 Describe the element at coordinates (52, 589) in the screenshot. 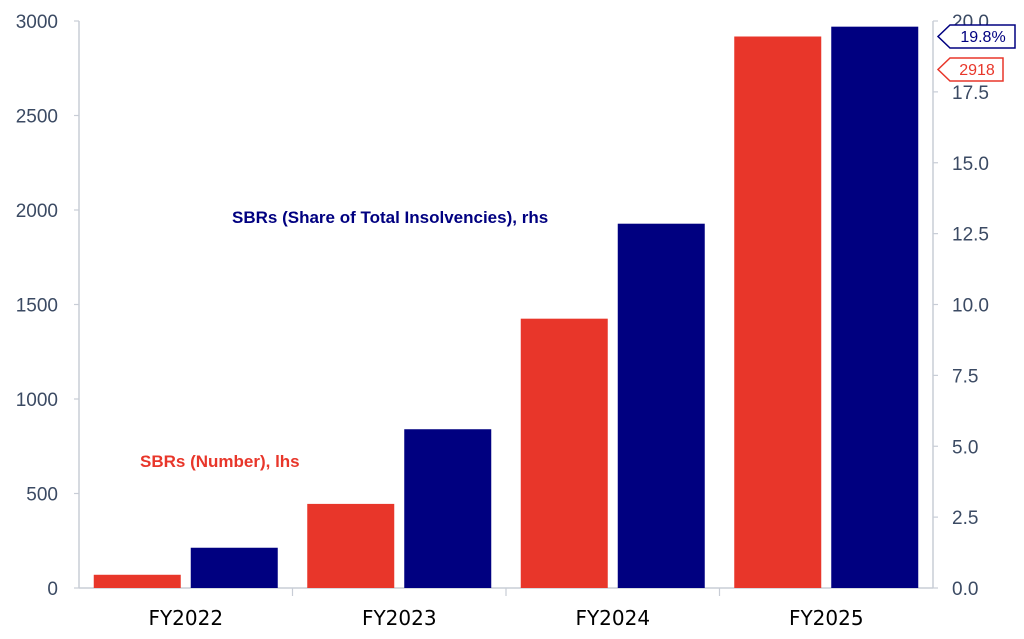

I see `left-tick-label: 0` at that location.